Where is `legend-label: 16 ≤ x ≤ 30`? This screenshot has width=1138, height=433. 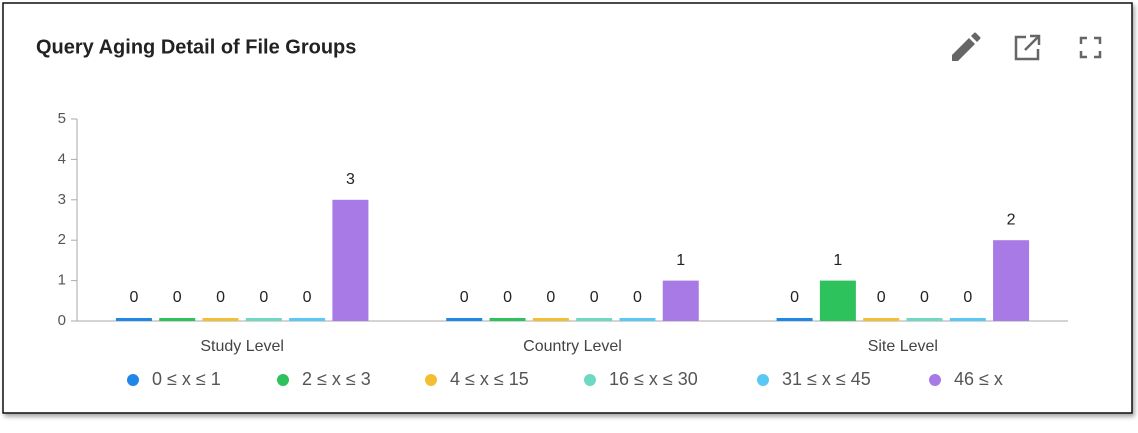 legend-label: 16 ≤ x ≤ 30 is located at coordinates (653, 379).